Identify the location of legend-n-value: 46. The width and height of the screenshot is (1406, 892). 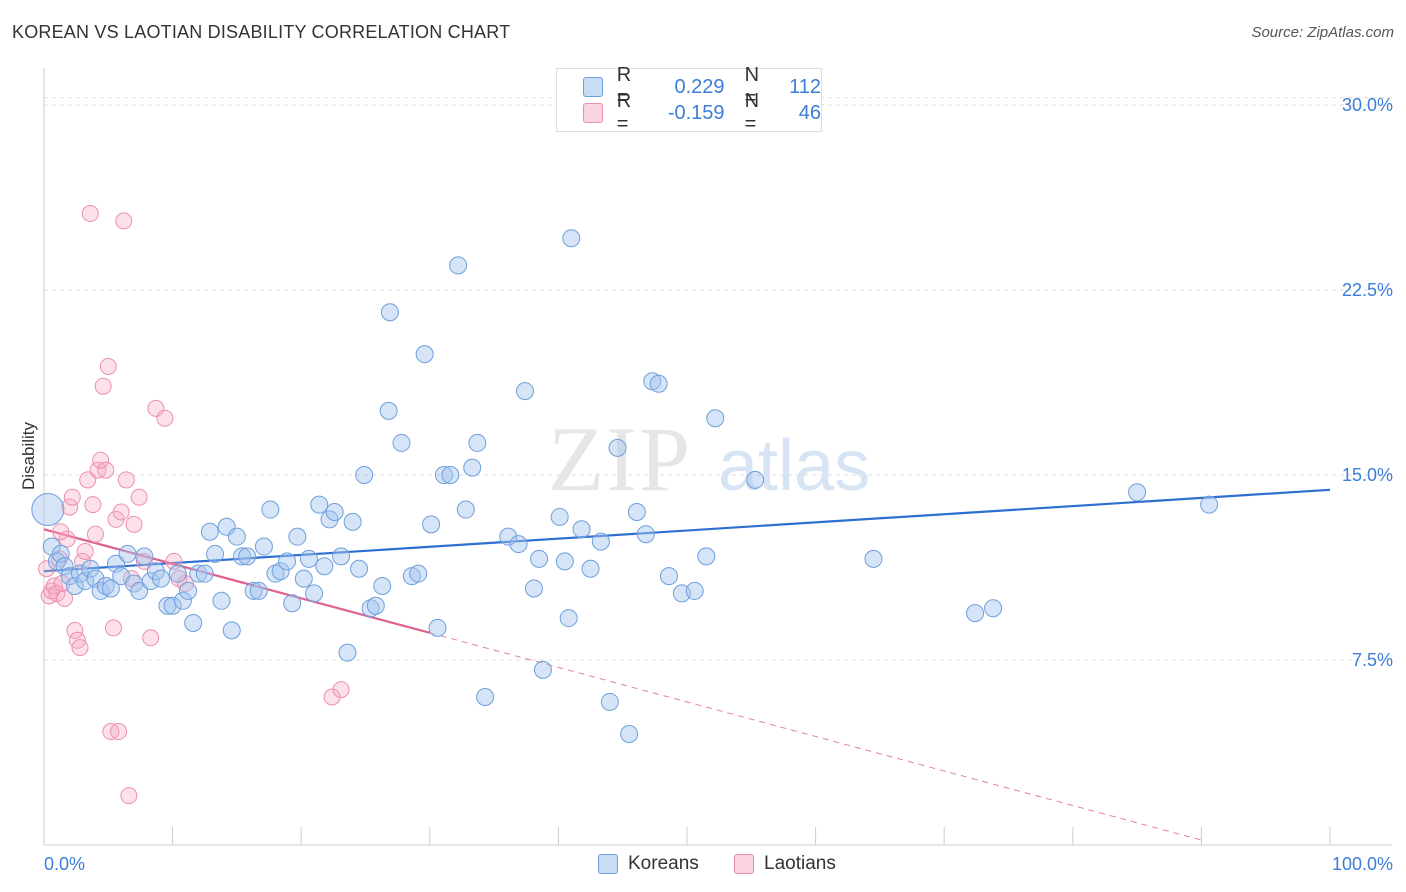
(809, 112).